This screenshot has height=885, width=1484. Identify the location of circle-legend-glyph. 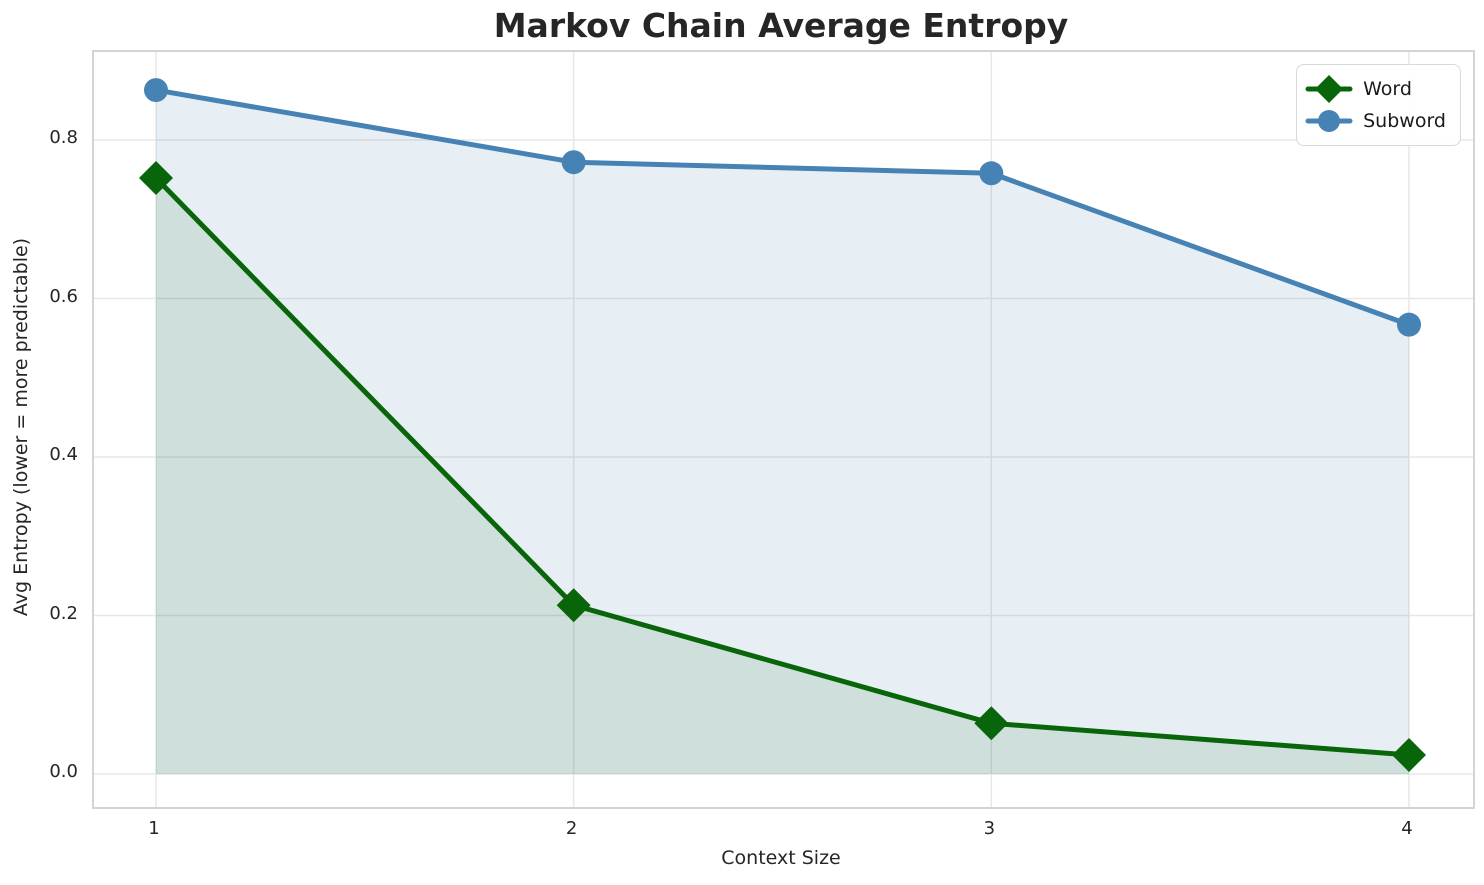
(1329, 121).